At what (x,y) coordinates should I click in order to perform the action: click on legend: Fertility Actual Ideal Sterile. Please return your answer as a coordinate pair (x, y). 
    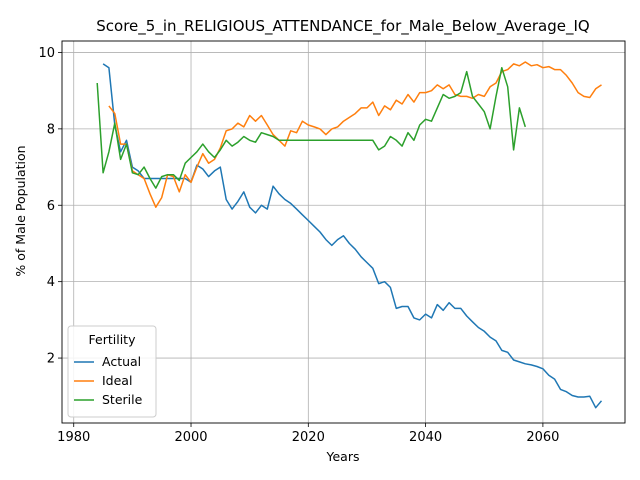
    Looking at the image, I should click on (112, 371).